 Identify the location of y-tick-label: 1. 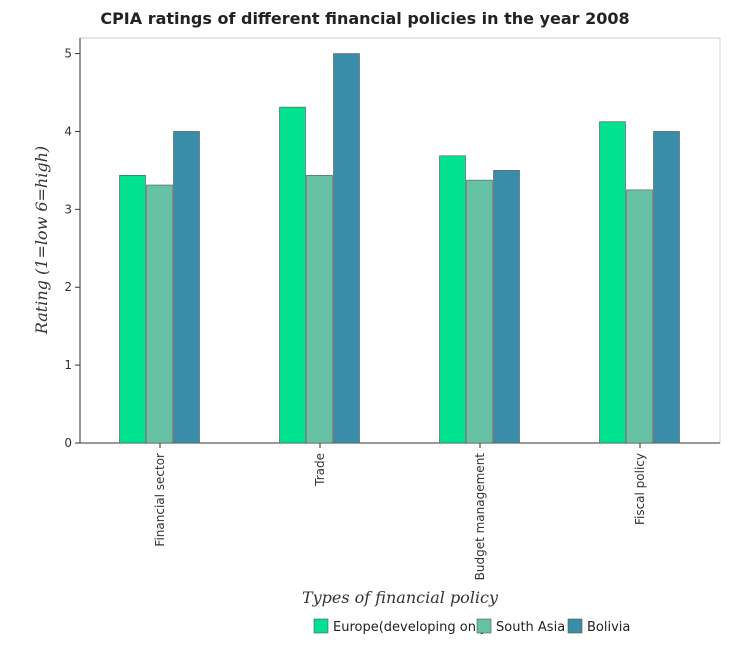
(68, 365).